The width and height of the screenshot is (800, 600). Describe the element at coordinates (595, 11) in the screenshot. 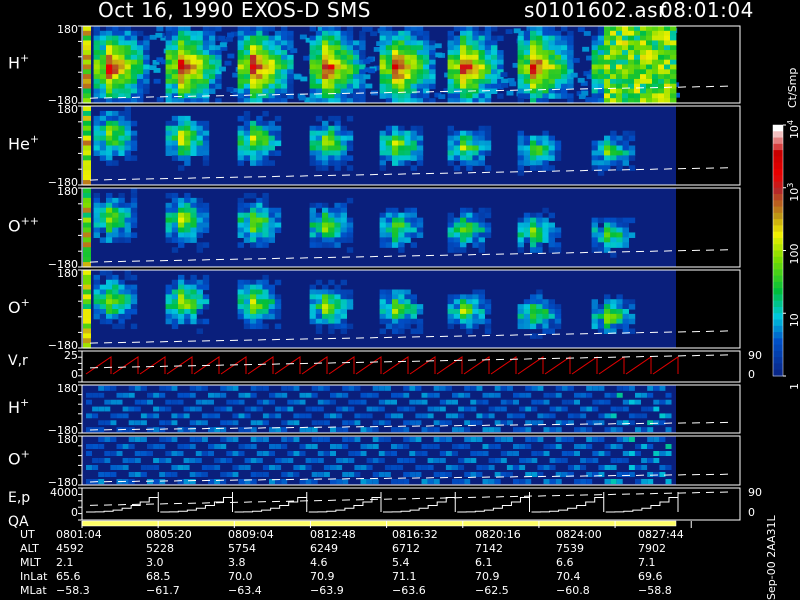

I see `file-name: s0101602.asr` at that location.